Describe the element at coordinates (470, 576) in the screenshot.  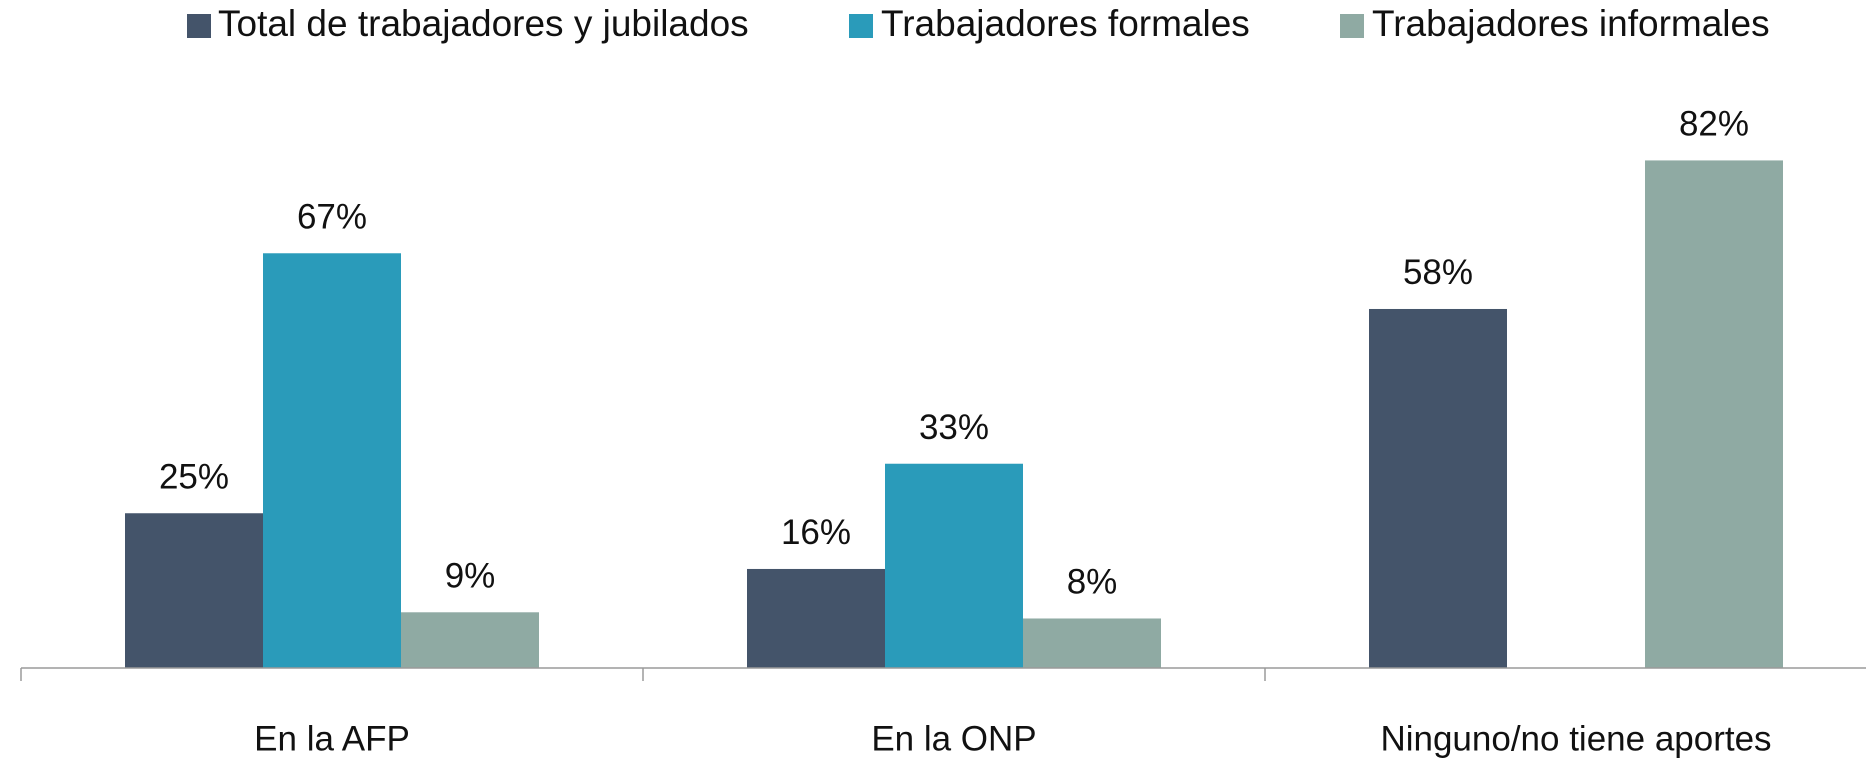
I see `value-label: 9%` at that location.